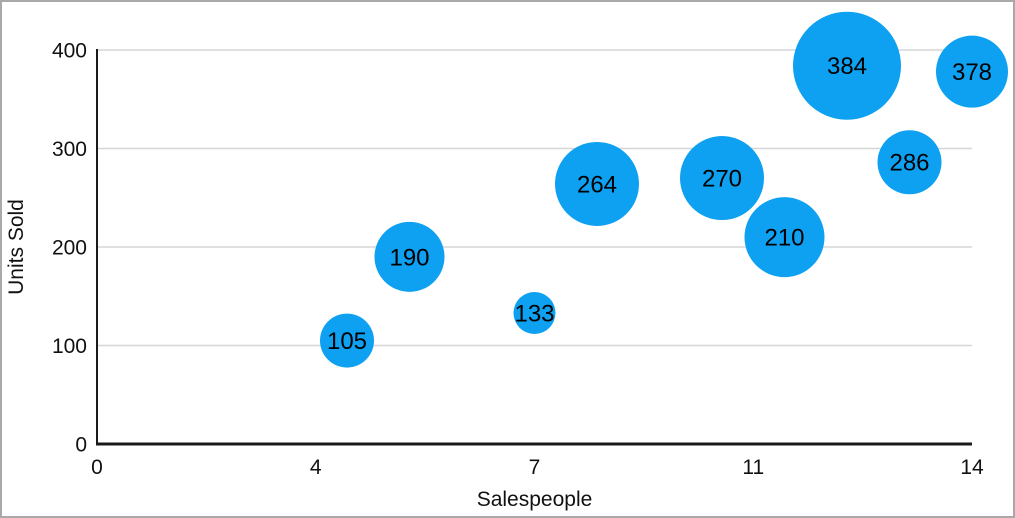 The width and height of the screenshot is (1015, 518). What do you see at coordinates (81, 445) in the screenshot?
I see `y-tick-label-0: 0` at bounding box center [81, 445].